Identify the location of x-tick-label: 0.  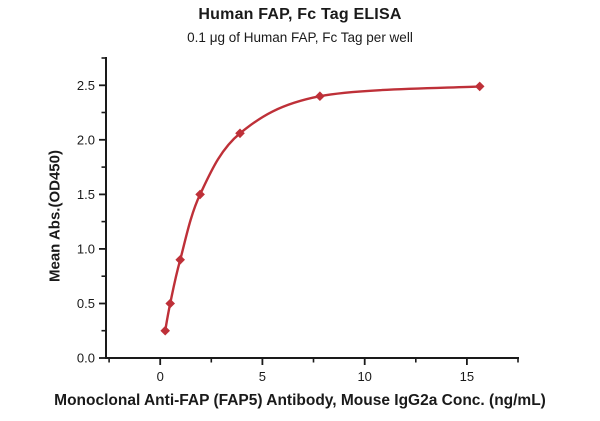
(160, 376).